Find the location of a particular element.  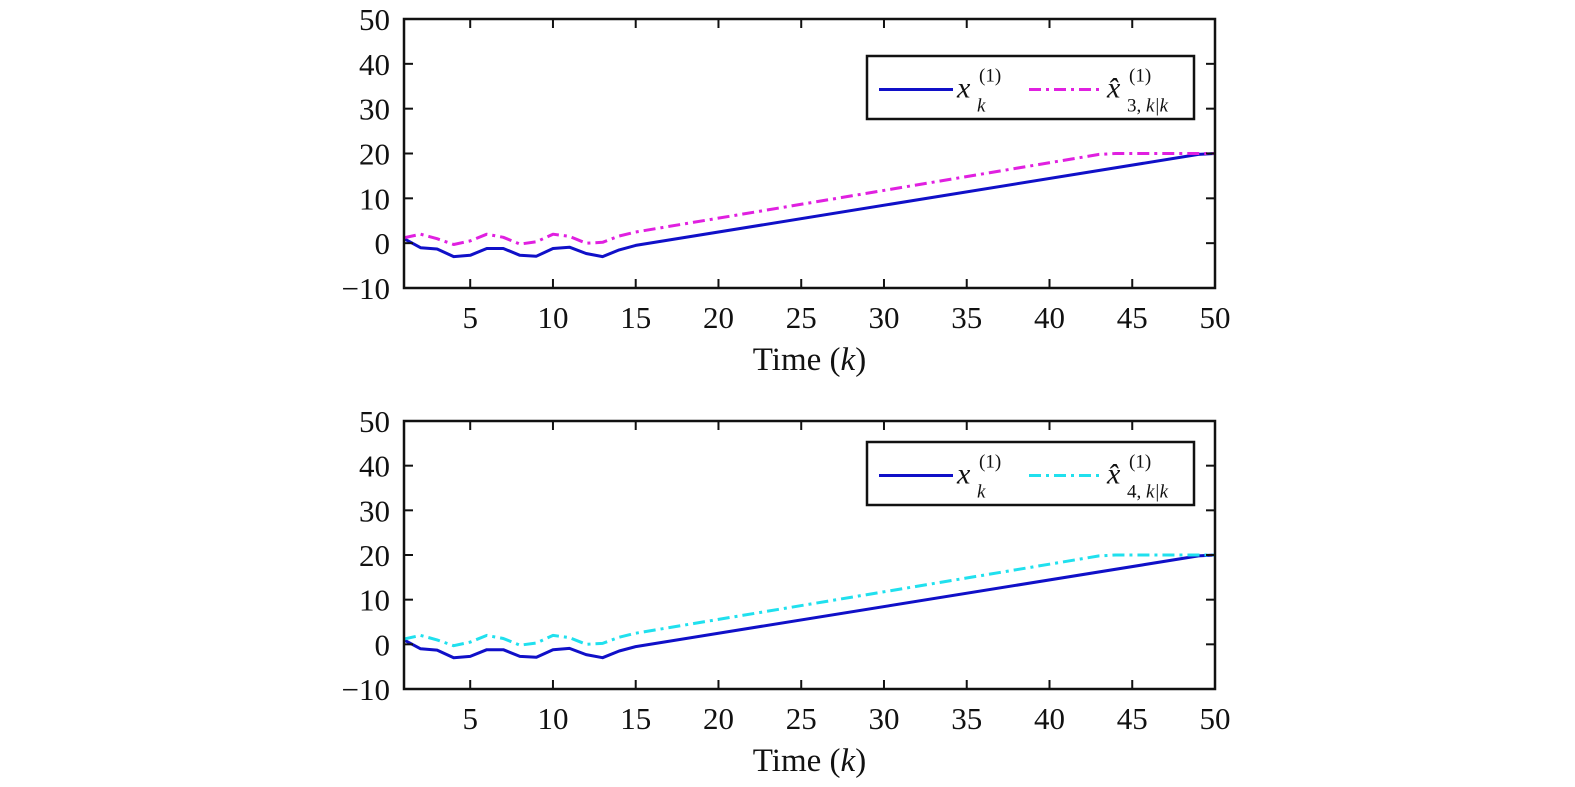

legend: x (1) k x̂ (1) 4, k|k is located at coordinates (1030, 473).